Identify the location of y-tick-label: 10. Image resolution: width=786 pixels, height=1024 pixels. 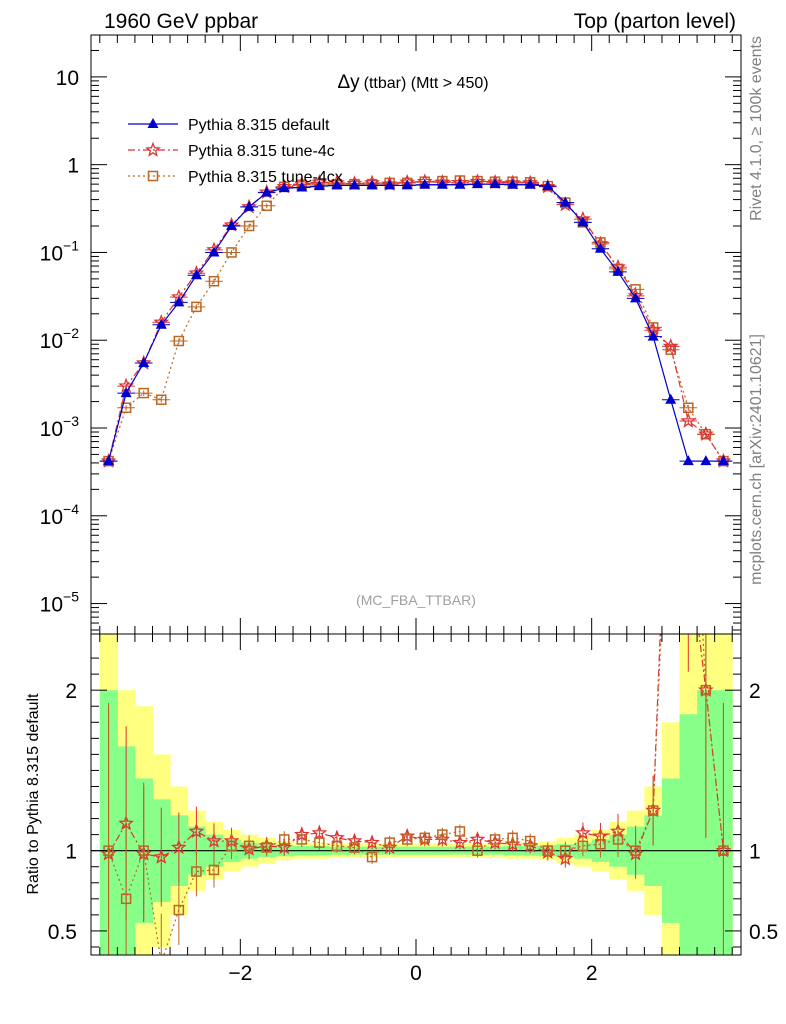
(67, 78).